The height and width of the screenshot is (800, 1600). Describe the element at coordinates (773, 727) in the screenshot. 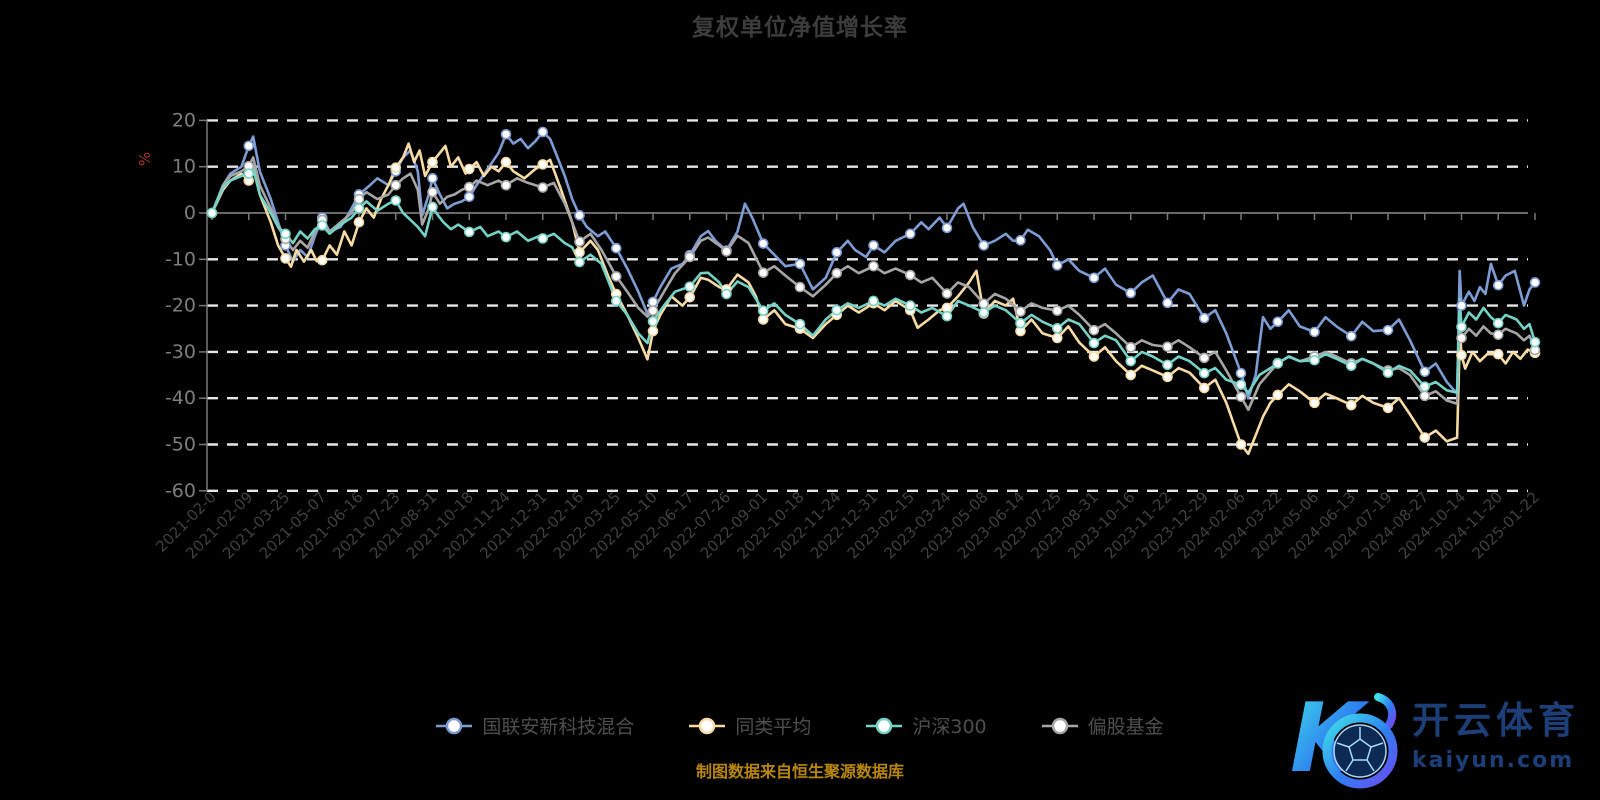

I see `legend-label: 同类平均` at that location.